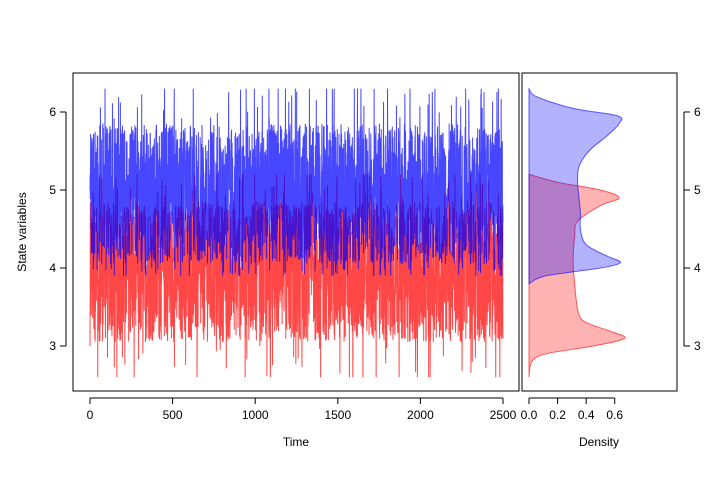 The height and width of the screenshot is (480, 720). I want to click on time-tick-label: 1000, so click(255, 415).